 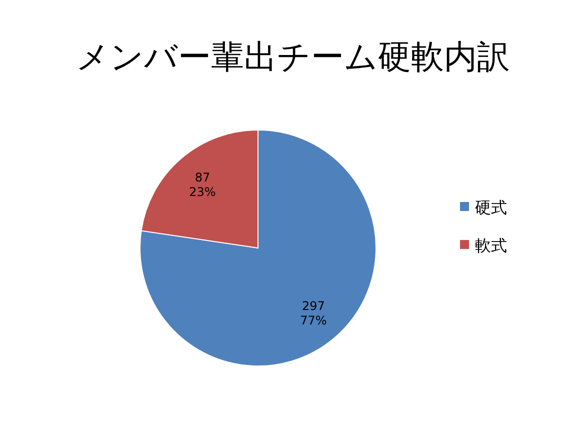 I want to click on chart-title: メンバー輩出チーム硬軟内訳, so click(x=293, y=56).